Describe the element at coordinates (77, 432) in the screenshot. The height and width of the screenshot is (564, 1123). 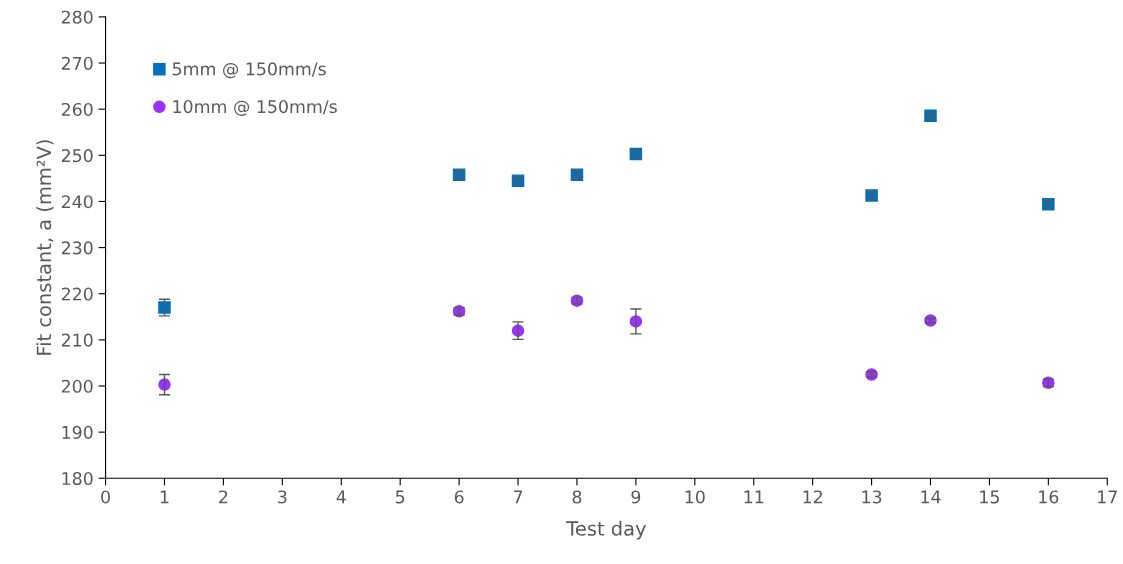
I see `y-tick-label: 190` at that location.